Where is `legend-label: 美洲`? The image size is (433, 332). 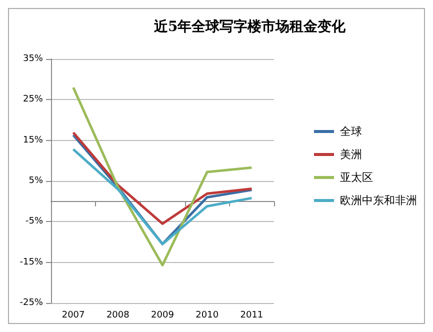
legend-label: 美洲 is located at coordinates (351, 154).